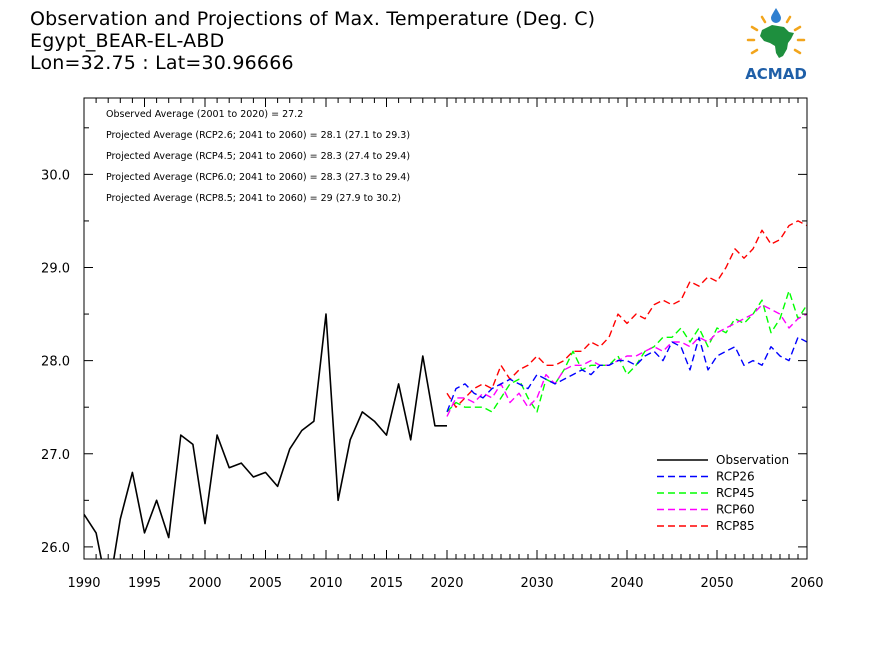  Describe the element at coordinates (716, 583) in the screenshot. I see `x-tick-label: 2050` at that location.